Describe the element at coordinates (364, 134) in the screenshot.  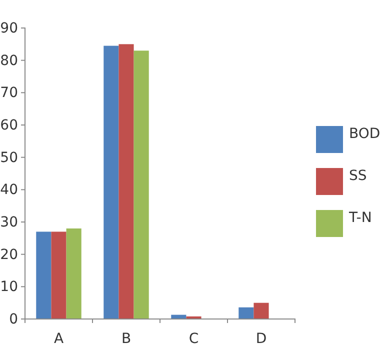
I see `legend-label: BOD` at that location.